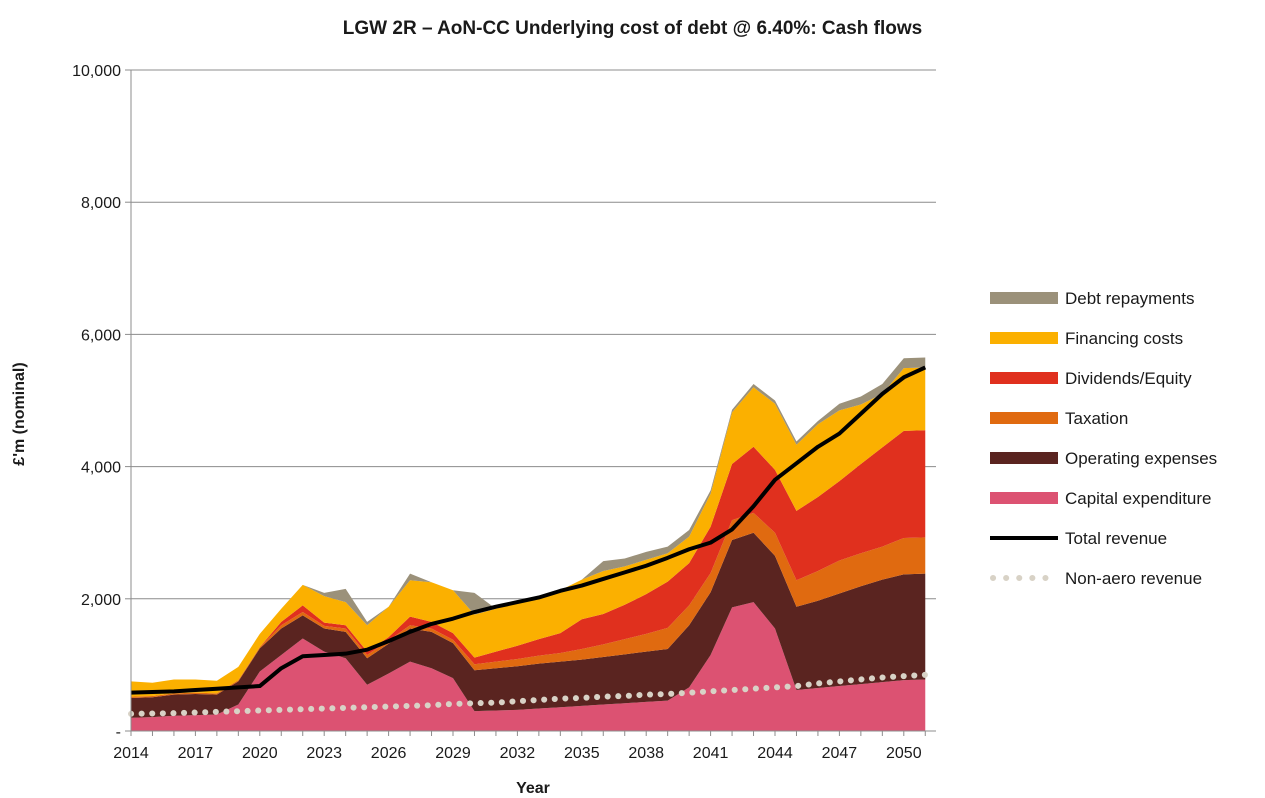  I want to click on x-axis-title: Year, so click(533, 788).